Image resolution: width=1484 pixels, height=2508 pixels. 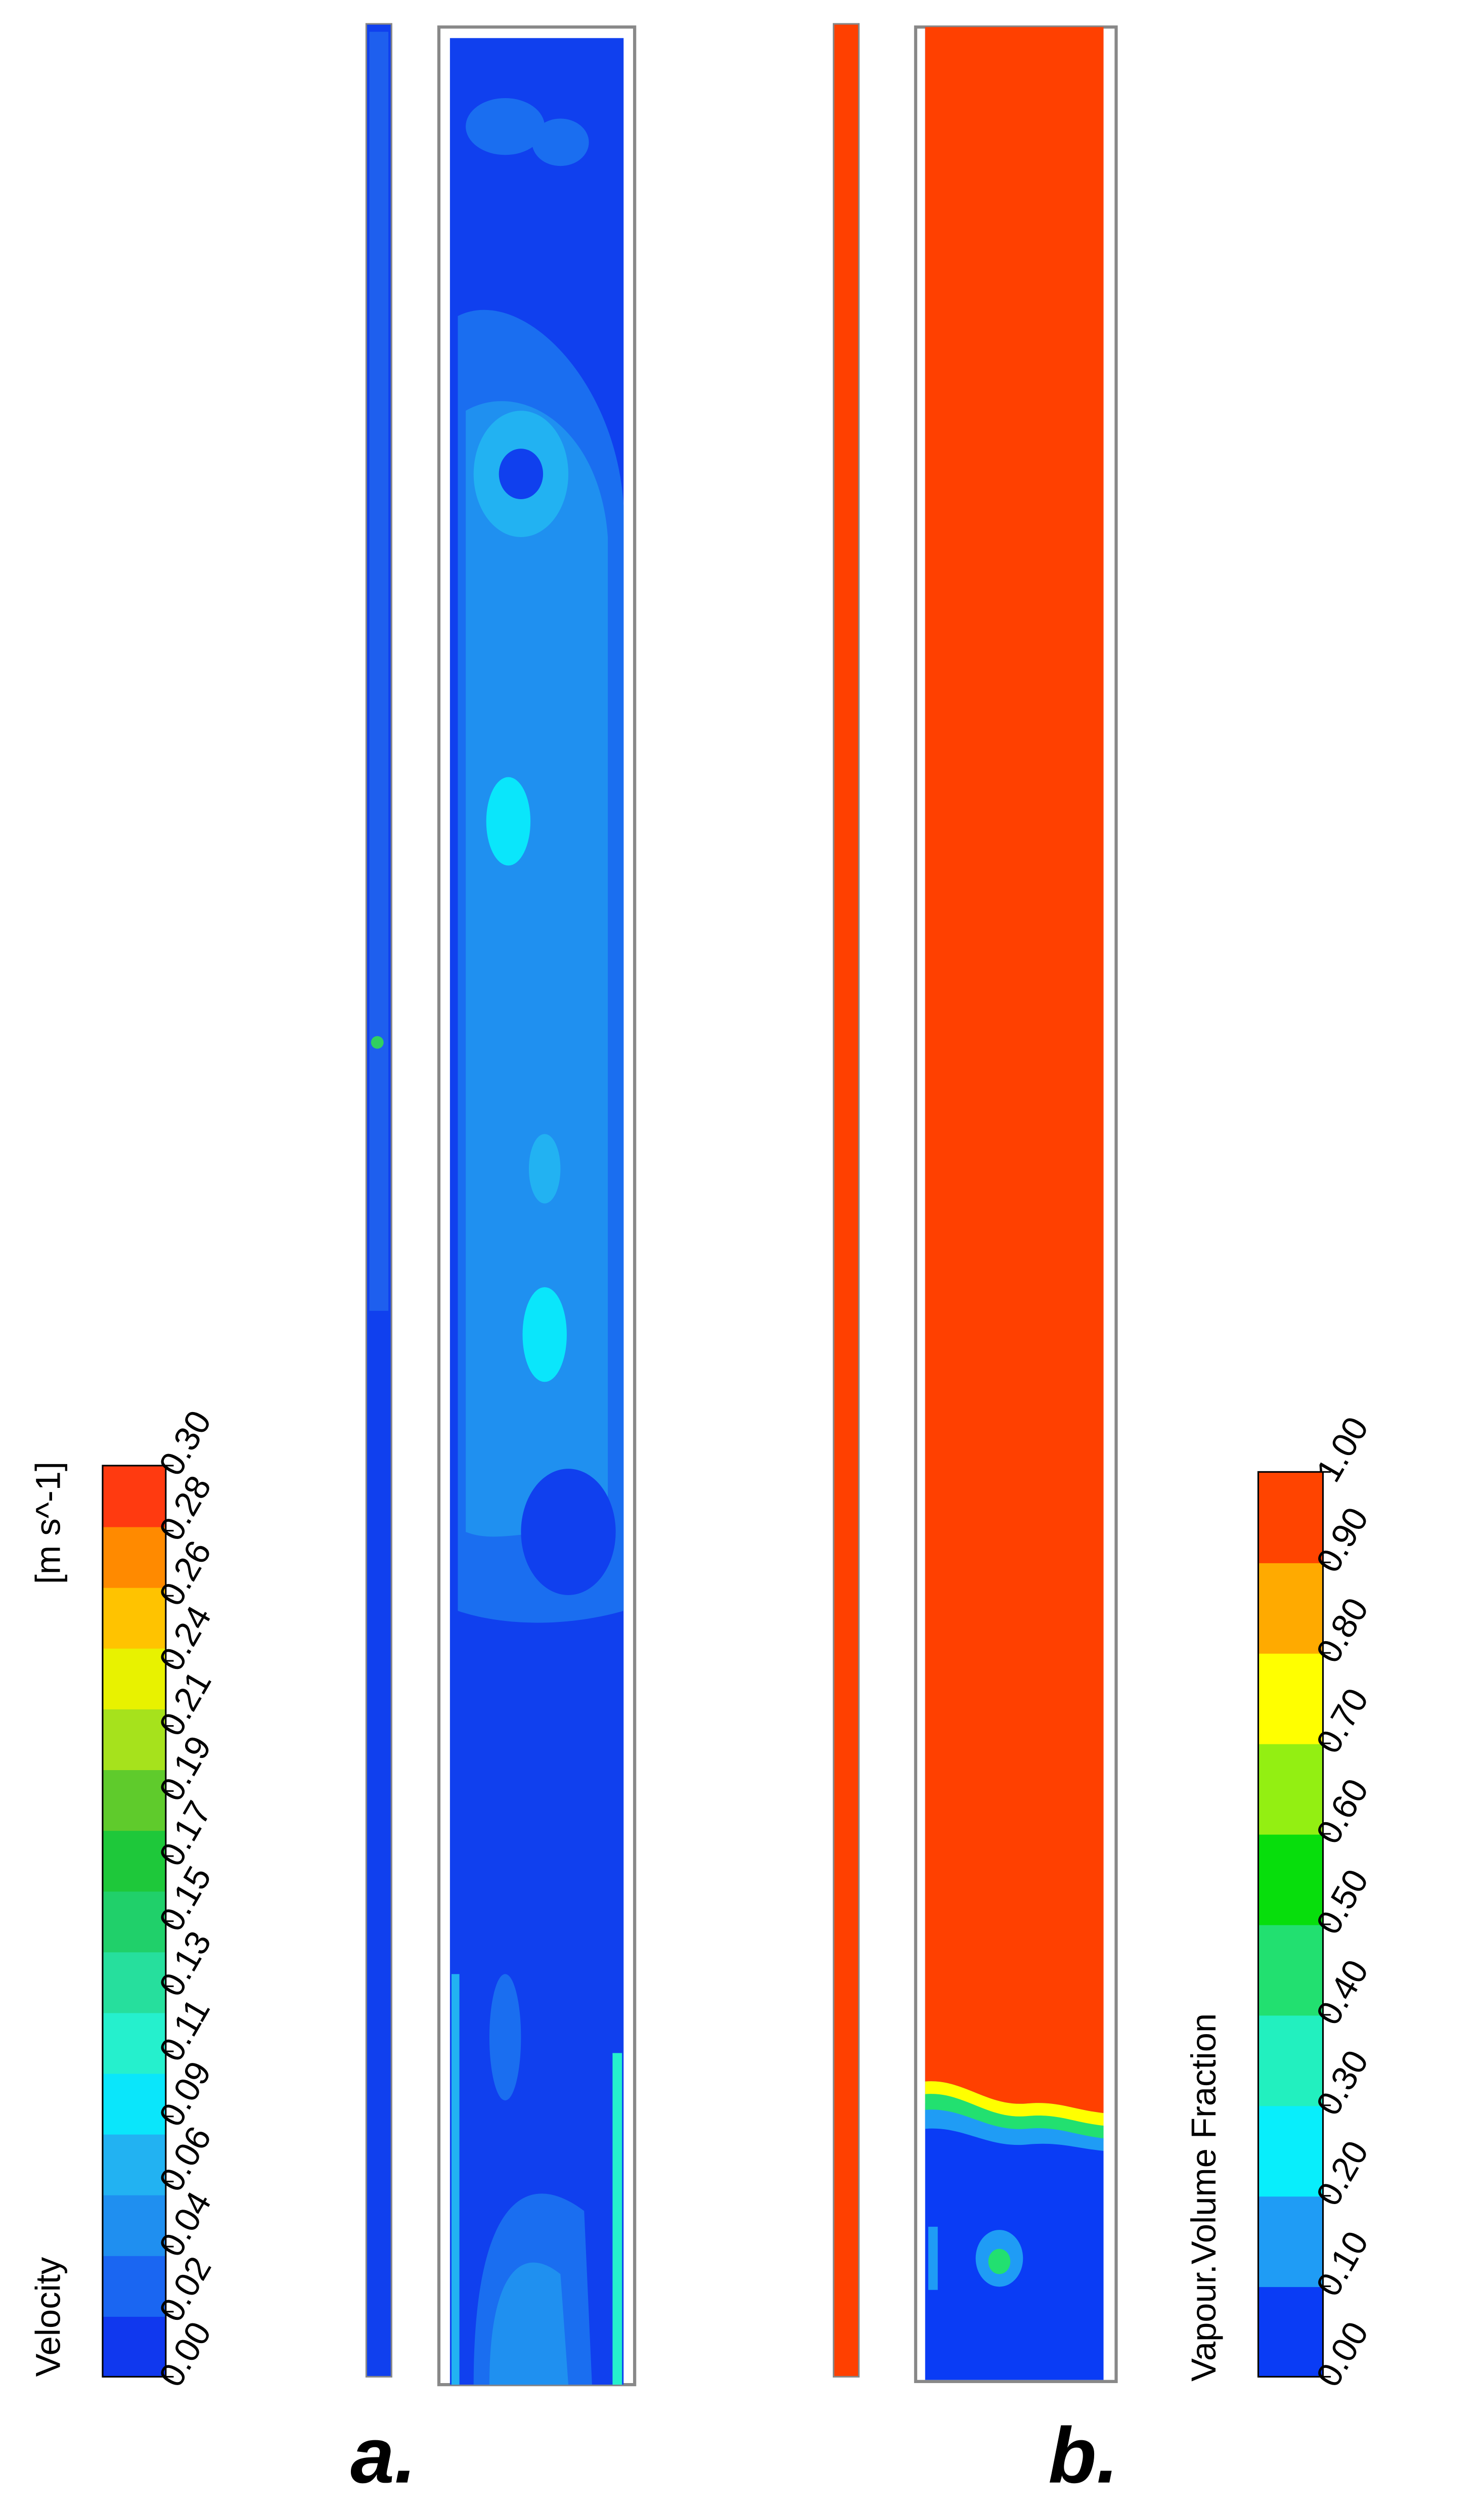 I want to click on contour-panel-b, so click(x=1016, y=1204).